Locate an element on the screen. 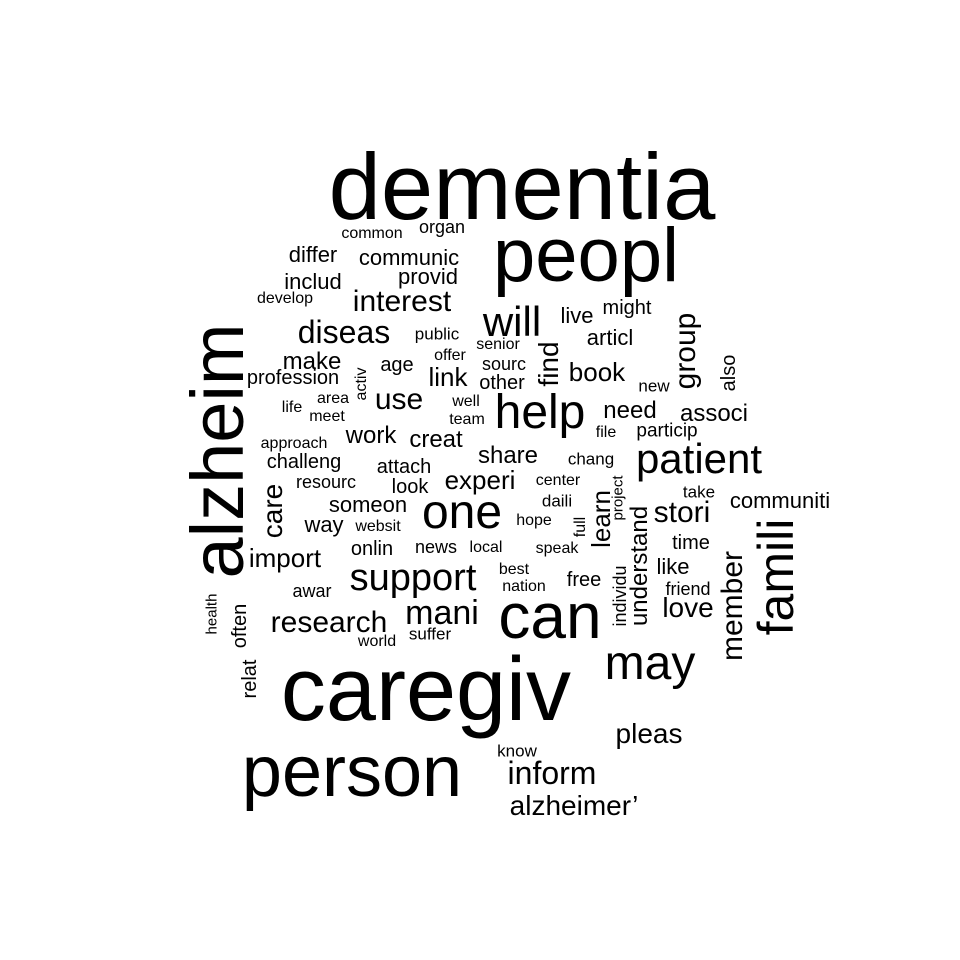 The image size is (960, 960). word-can: can is located at coordinates (550, 616).